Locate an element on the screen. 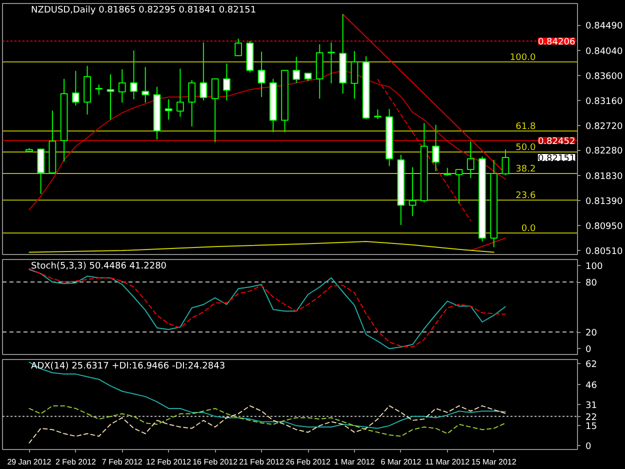 The width and height of the screenshot is (625, 469). y-tick-label: 0.81830 is located at coordinates (604, 177).